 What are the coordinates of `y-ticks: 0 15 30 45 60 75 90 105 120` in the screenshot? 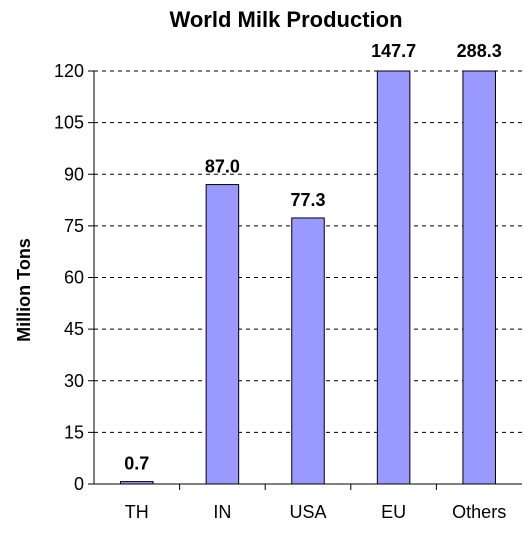 It's located at (74, 277).